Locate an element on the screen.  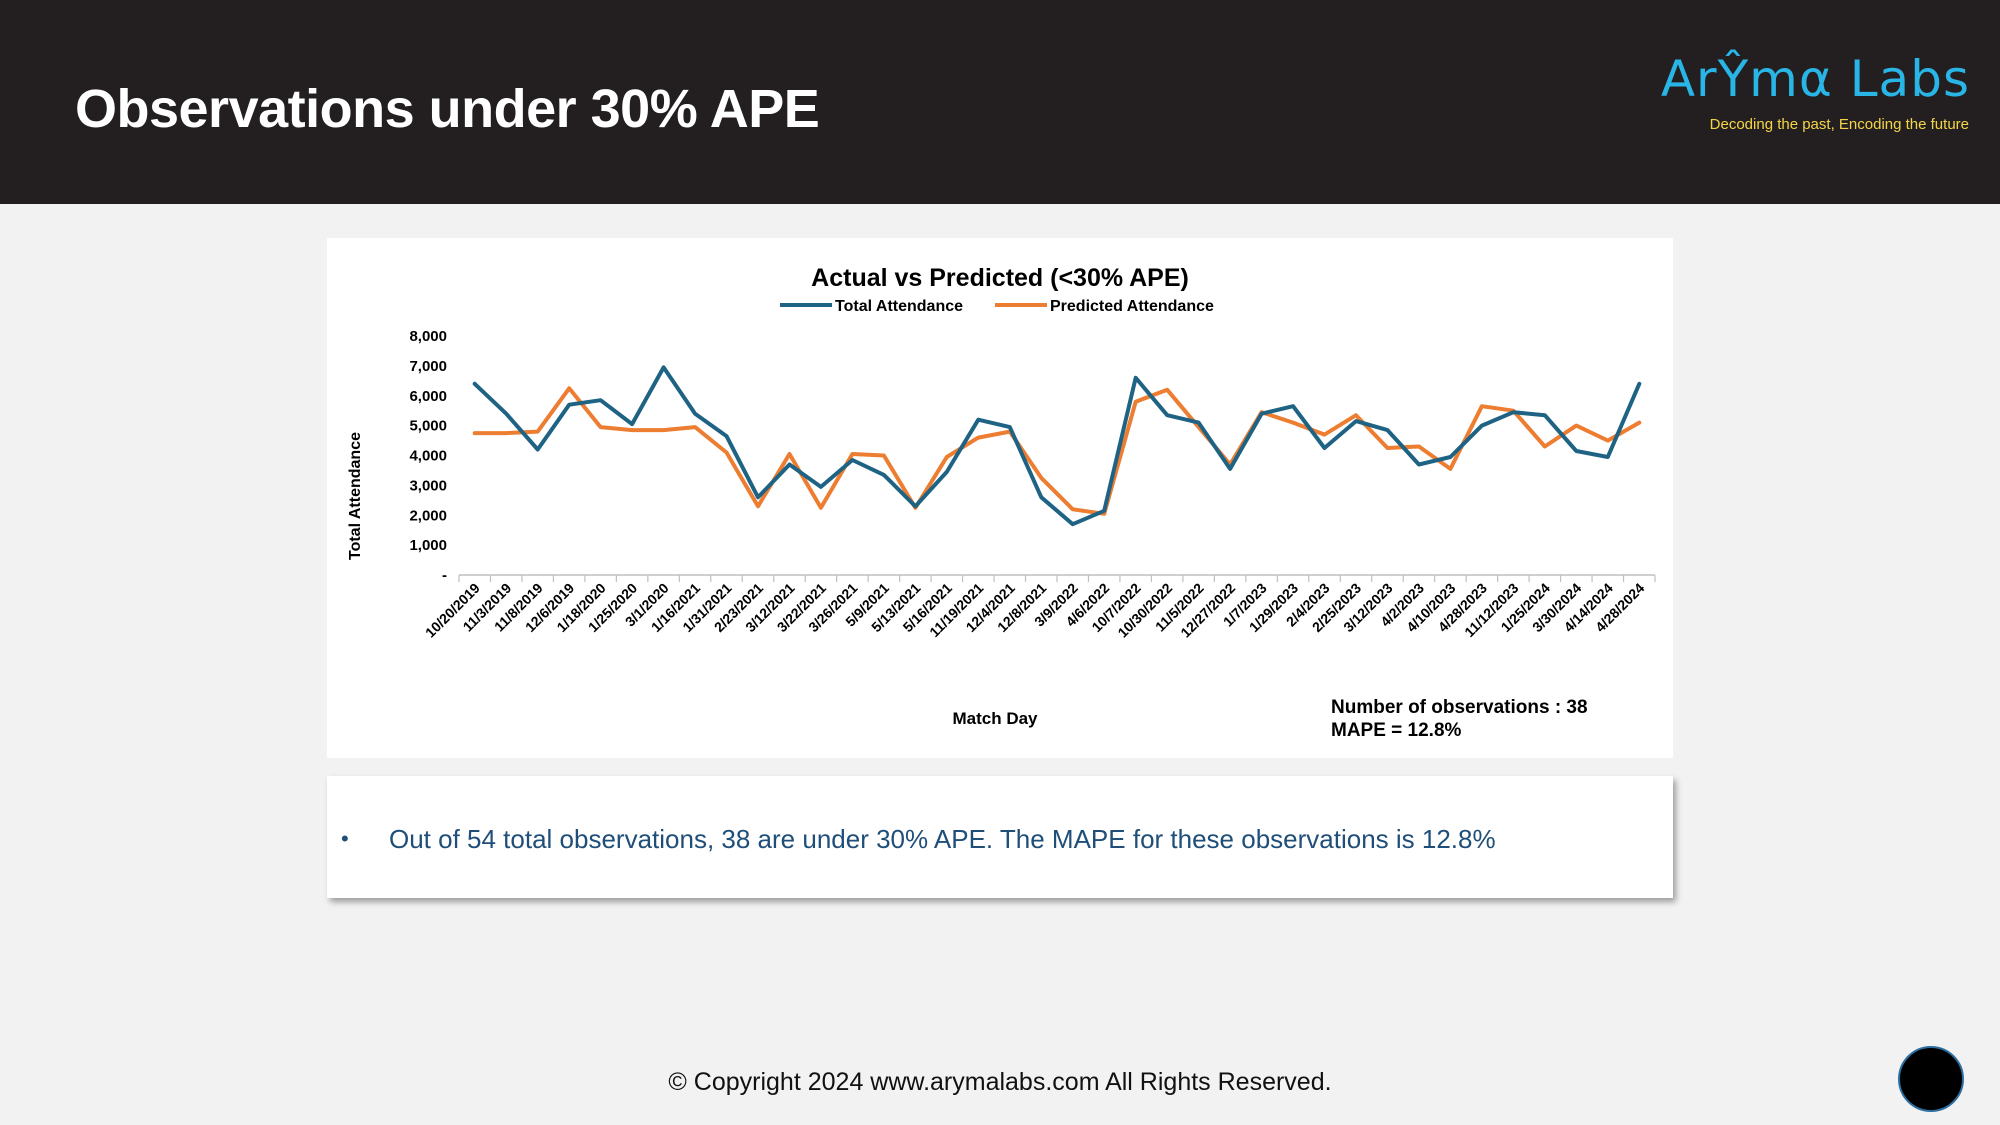
y-tick-label: 2,000 is located at coordinates (428, 515).